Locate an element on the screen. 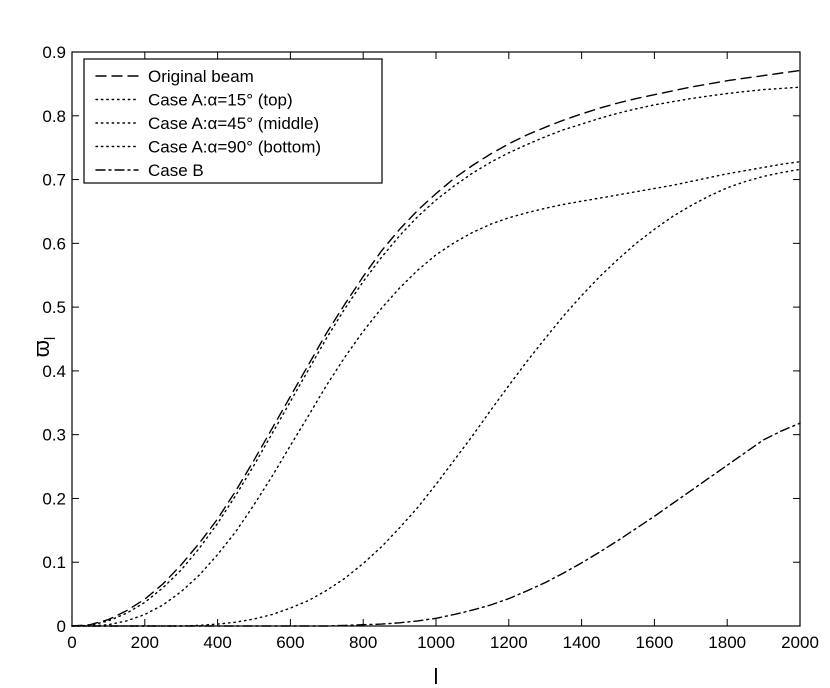  x-tick-label: 1200 is located at coordinates (509, 642).